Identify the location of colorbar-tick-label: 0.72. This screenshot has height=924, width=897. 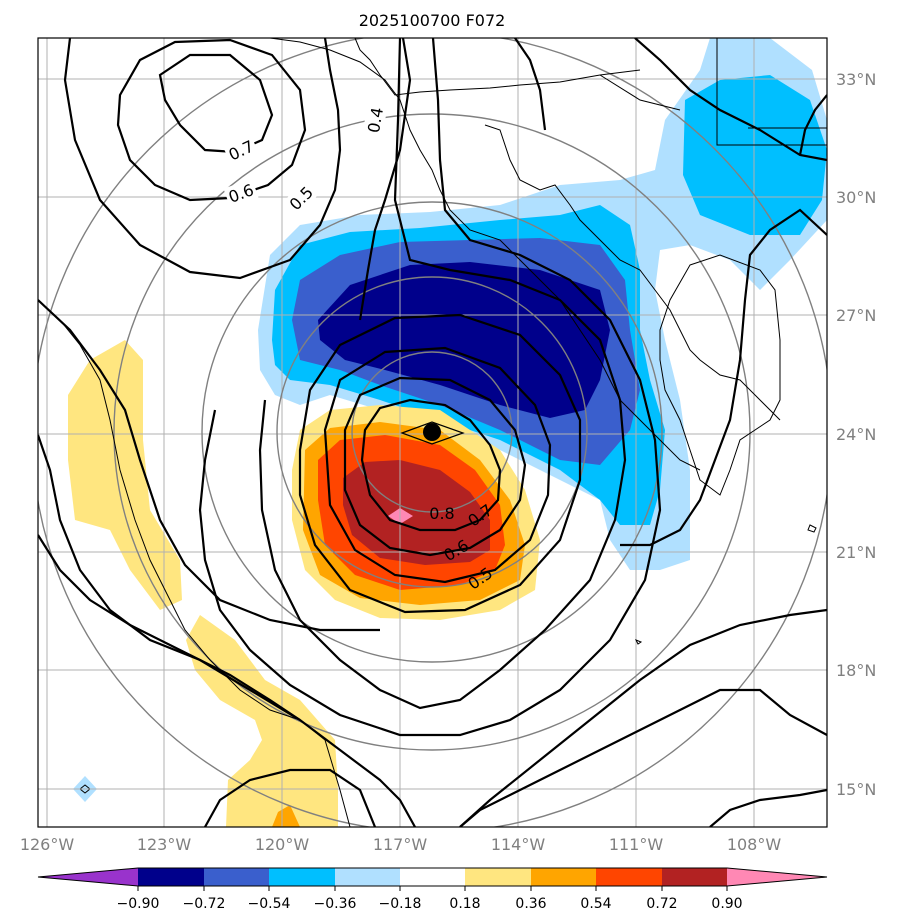
(661, 904).